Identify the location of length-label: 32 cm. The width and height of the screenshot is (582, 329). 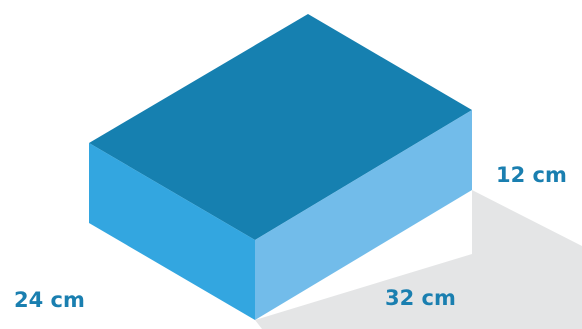
(420, 298).